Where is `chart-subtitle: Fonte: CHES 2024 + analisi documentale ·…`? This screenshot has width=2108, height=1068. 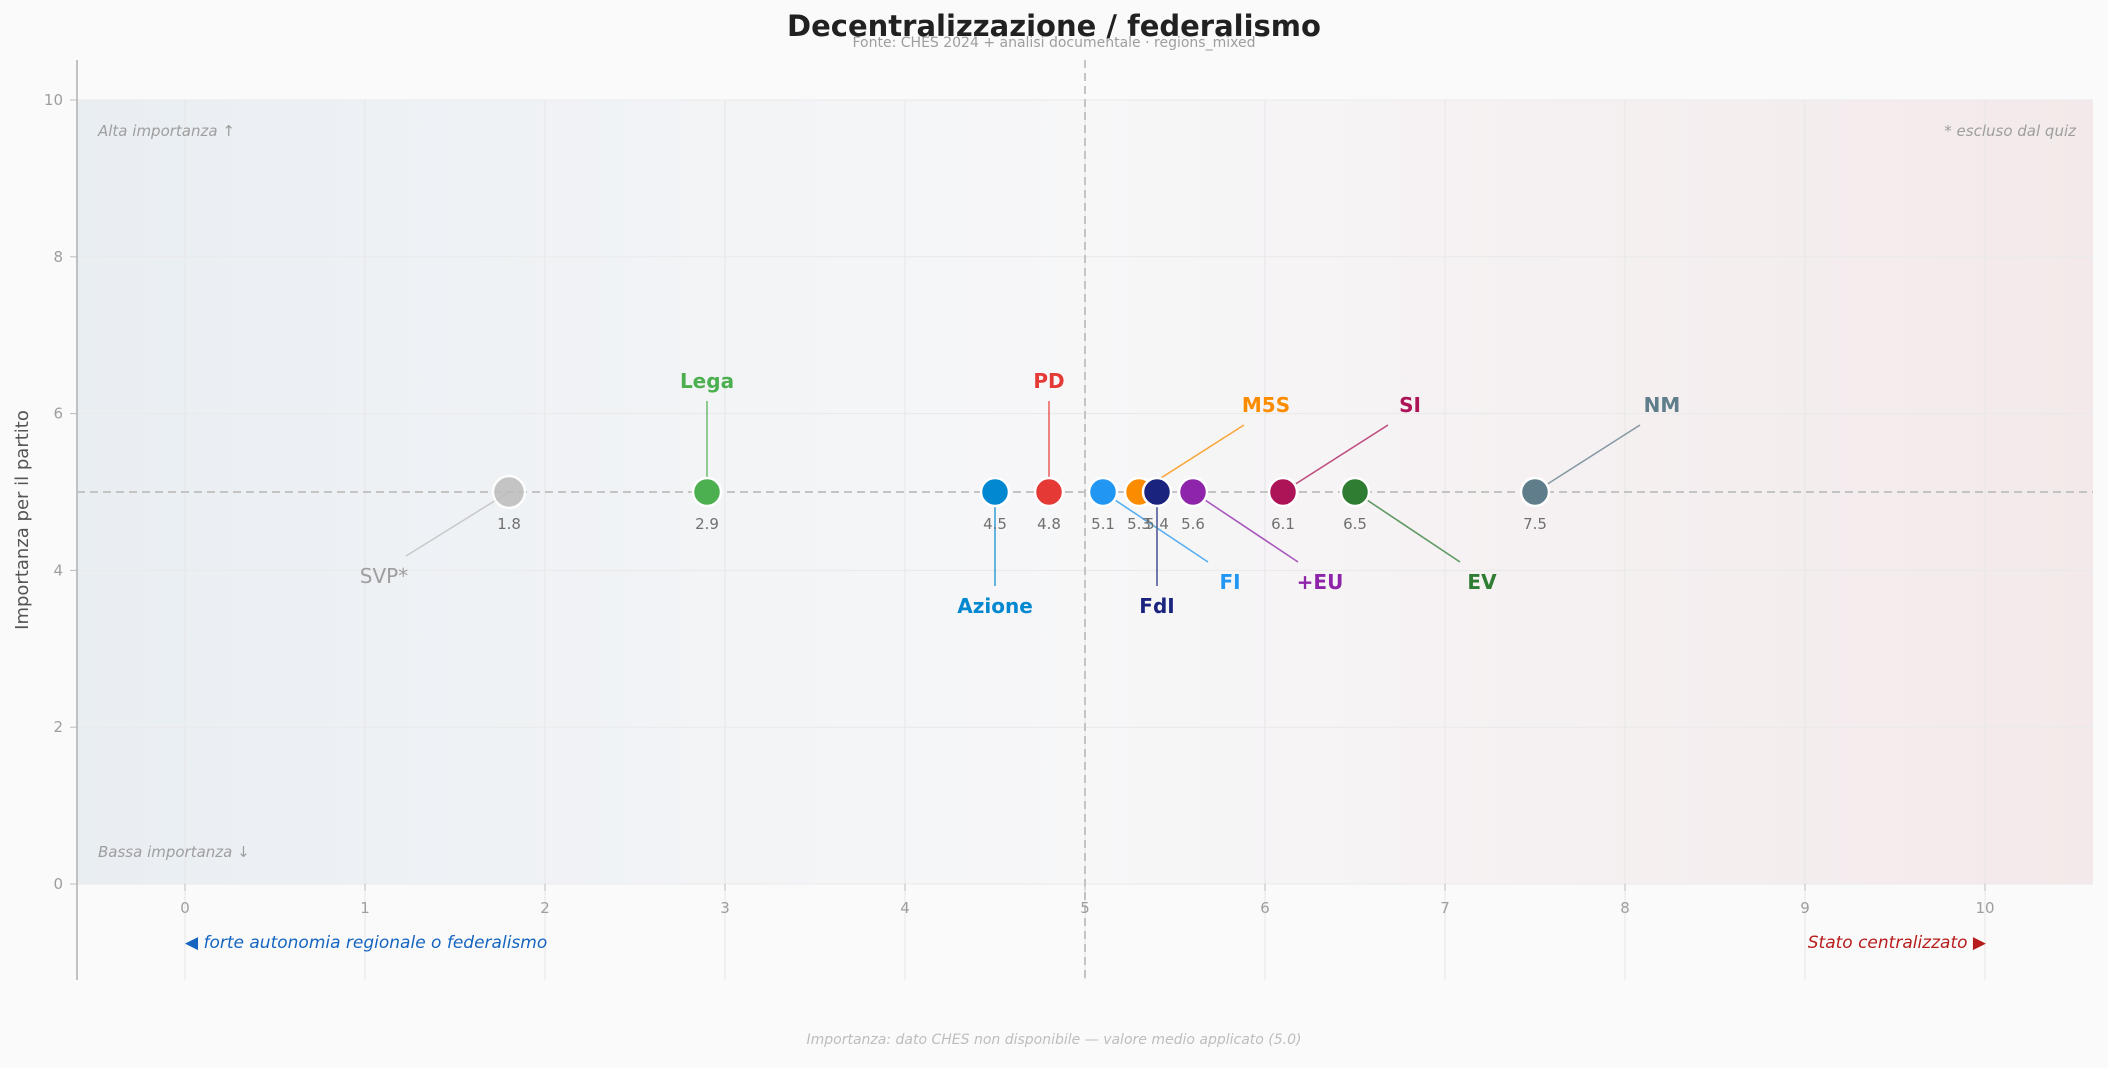 chart-subtitle: Fonte: CHES 2024 + analisi documentale ·… is located at coordinates (1054, 43).